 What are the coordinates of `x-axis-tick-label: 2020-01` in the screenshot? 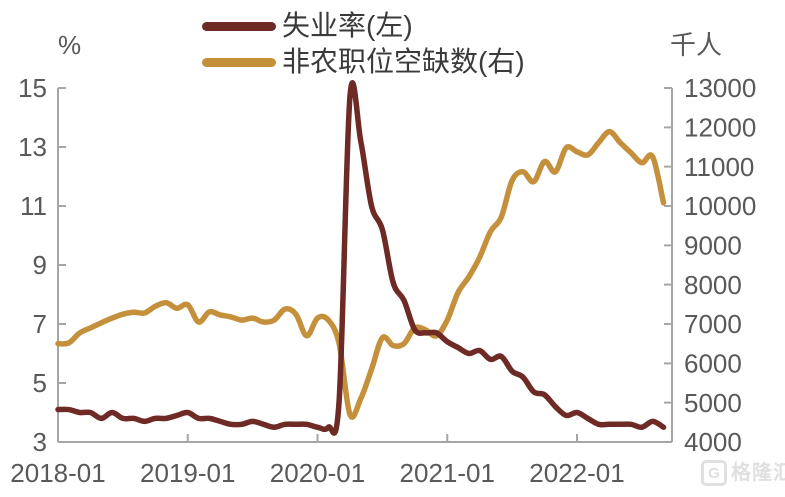 It's located at (317, 473).